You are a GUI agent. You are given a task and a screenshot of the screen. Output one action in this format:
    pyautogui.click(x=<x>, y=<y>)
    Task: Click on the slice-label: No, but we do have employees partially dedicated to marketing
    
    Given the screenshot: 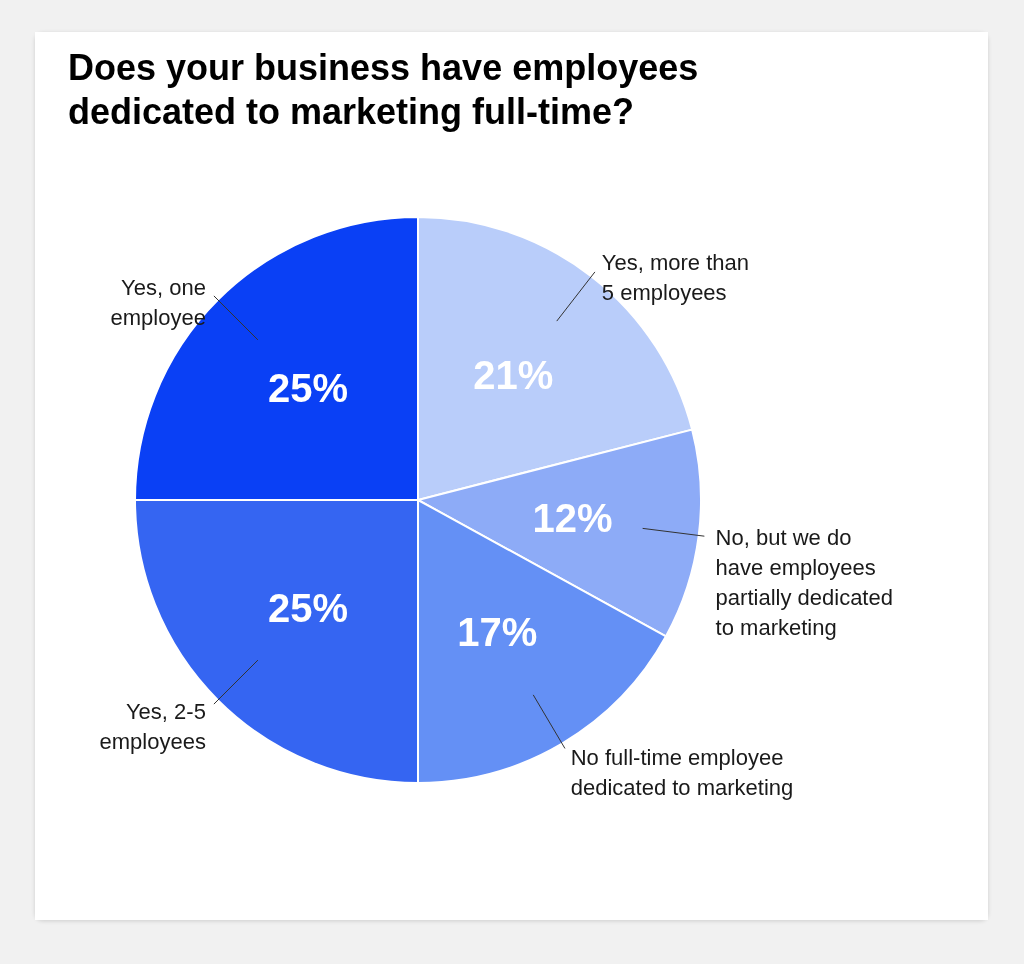 What is the action you would take?
    pyautogui.click(x=804, y=582)
    